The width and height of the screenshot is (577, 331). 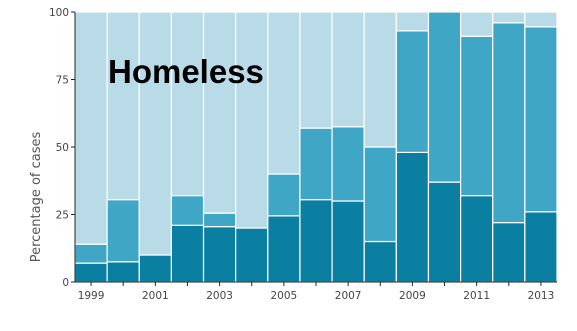 What do you see at coordinates (65, 283) in the screenshot?
I see `y-tick-label-0: 0` at bounding box center [65, 283].